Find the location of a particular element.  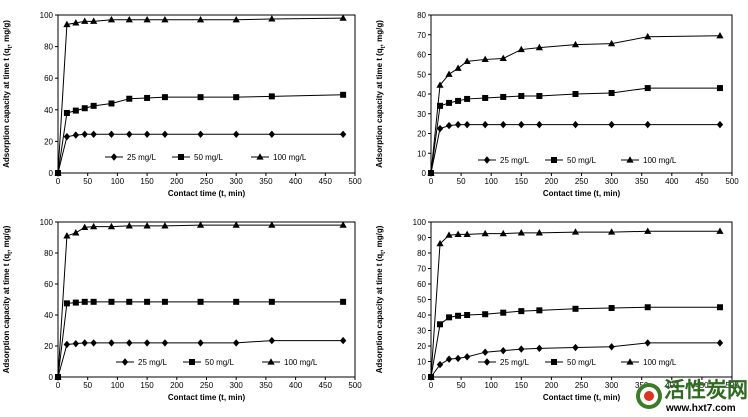

series-line is located at coordinates (575, 149).